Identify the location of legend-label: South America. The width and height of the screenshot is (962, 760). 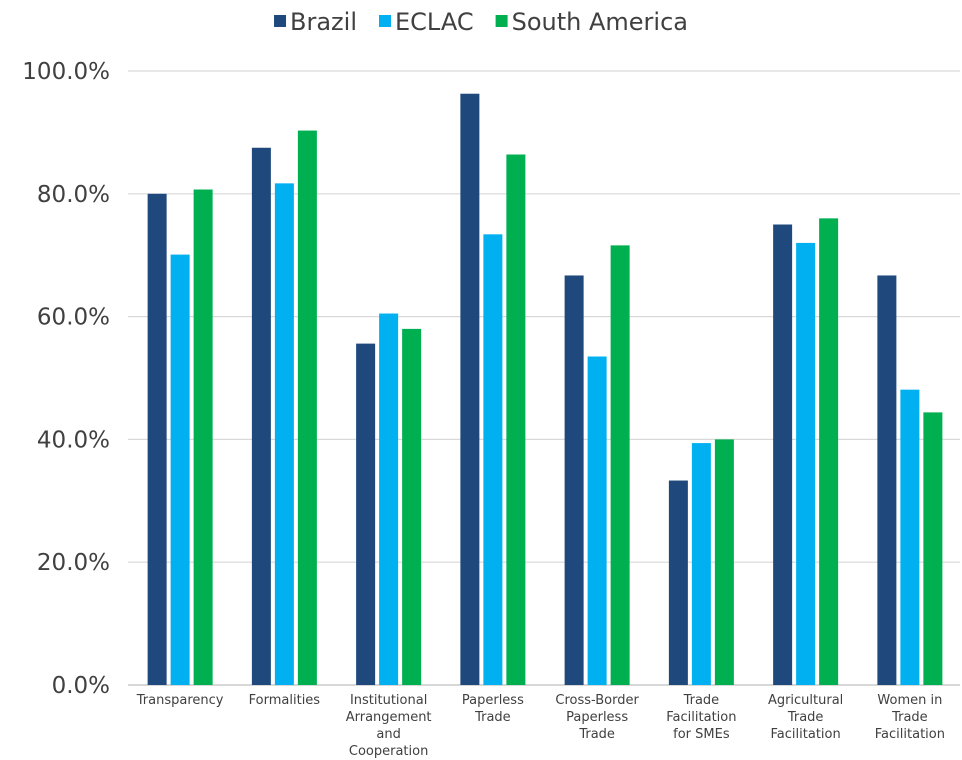
(600, 22).